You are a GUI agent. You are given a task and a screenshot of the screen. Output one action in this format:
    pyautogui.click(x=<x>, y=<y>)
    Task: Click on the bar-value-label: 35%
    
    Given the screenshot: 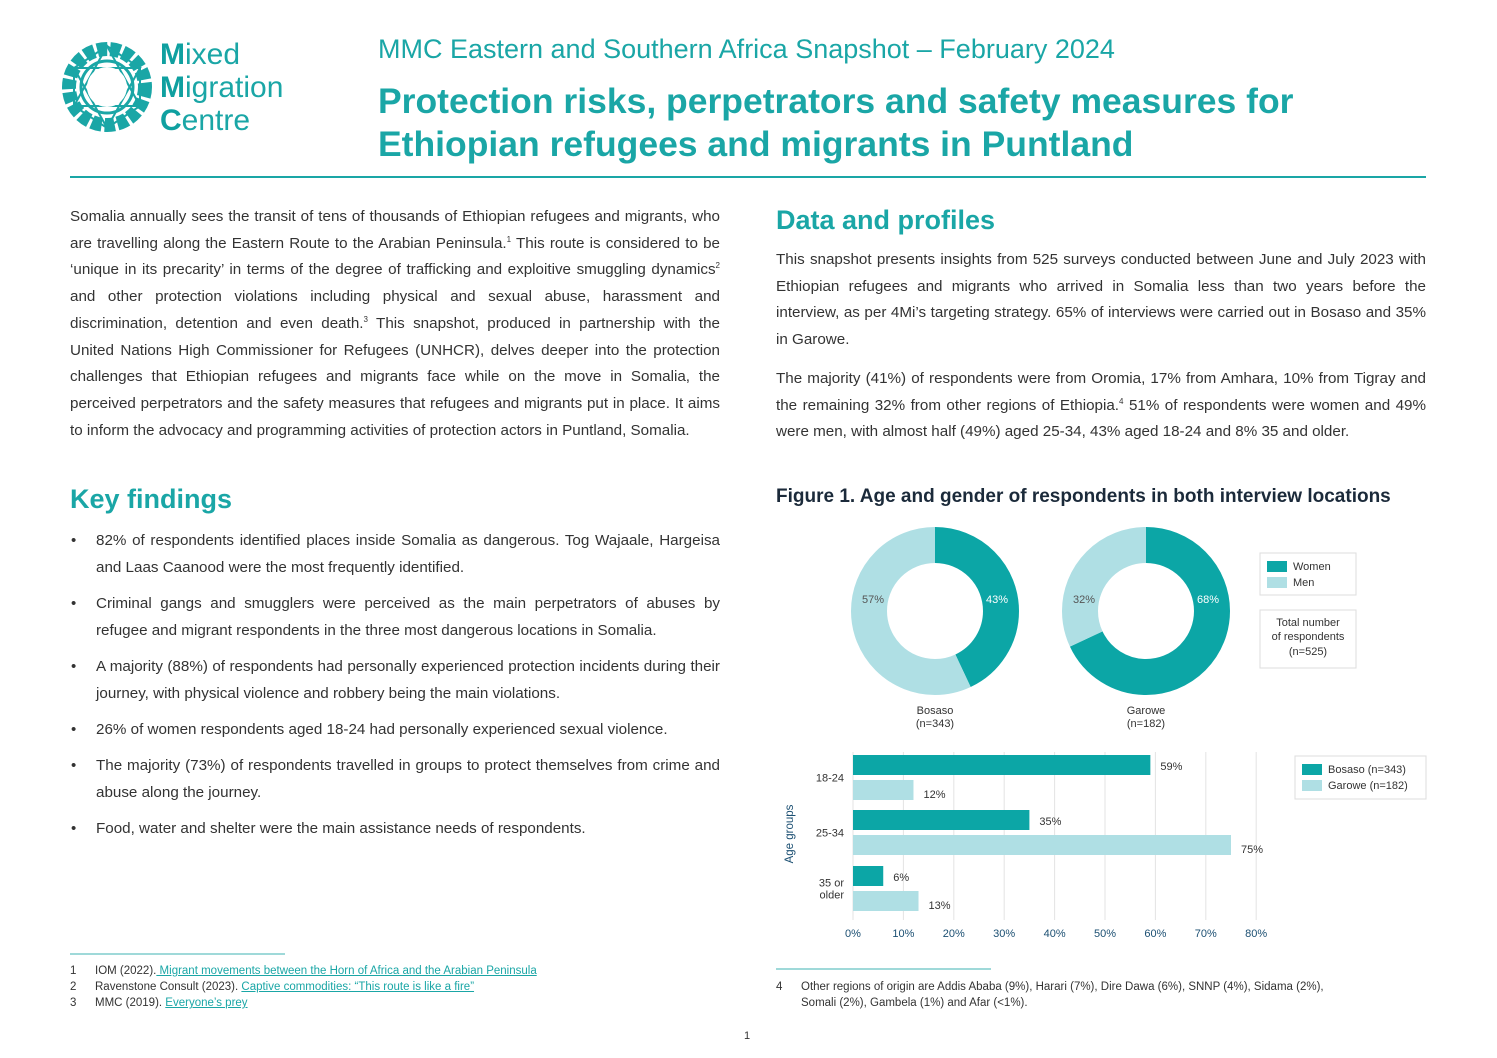 What is the action you would take?
    pyautogui.click(x=1050, y=822)
    